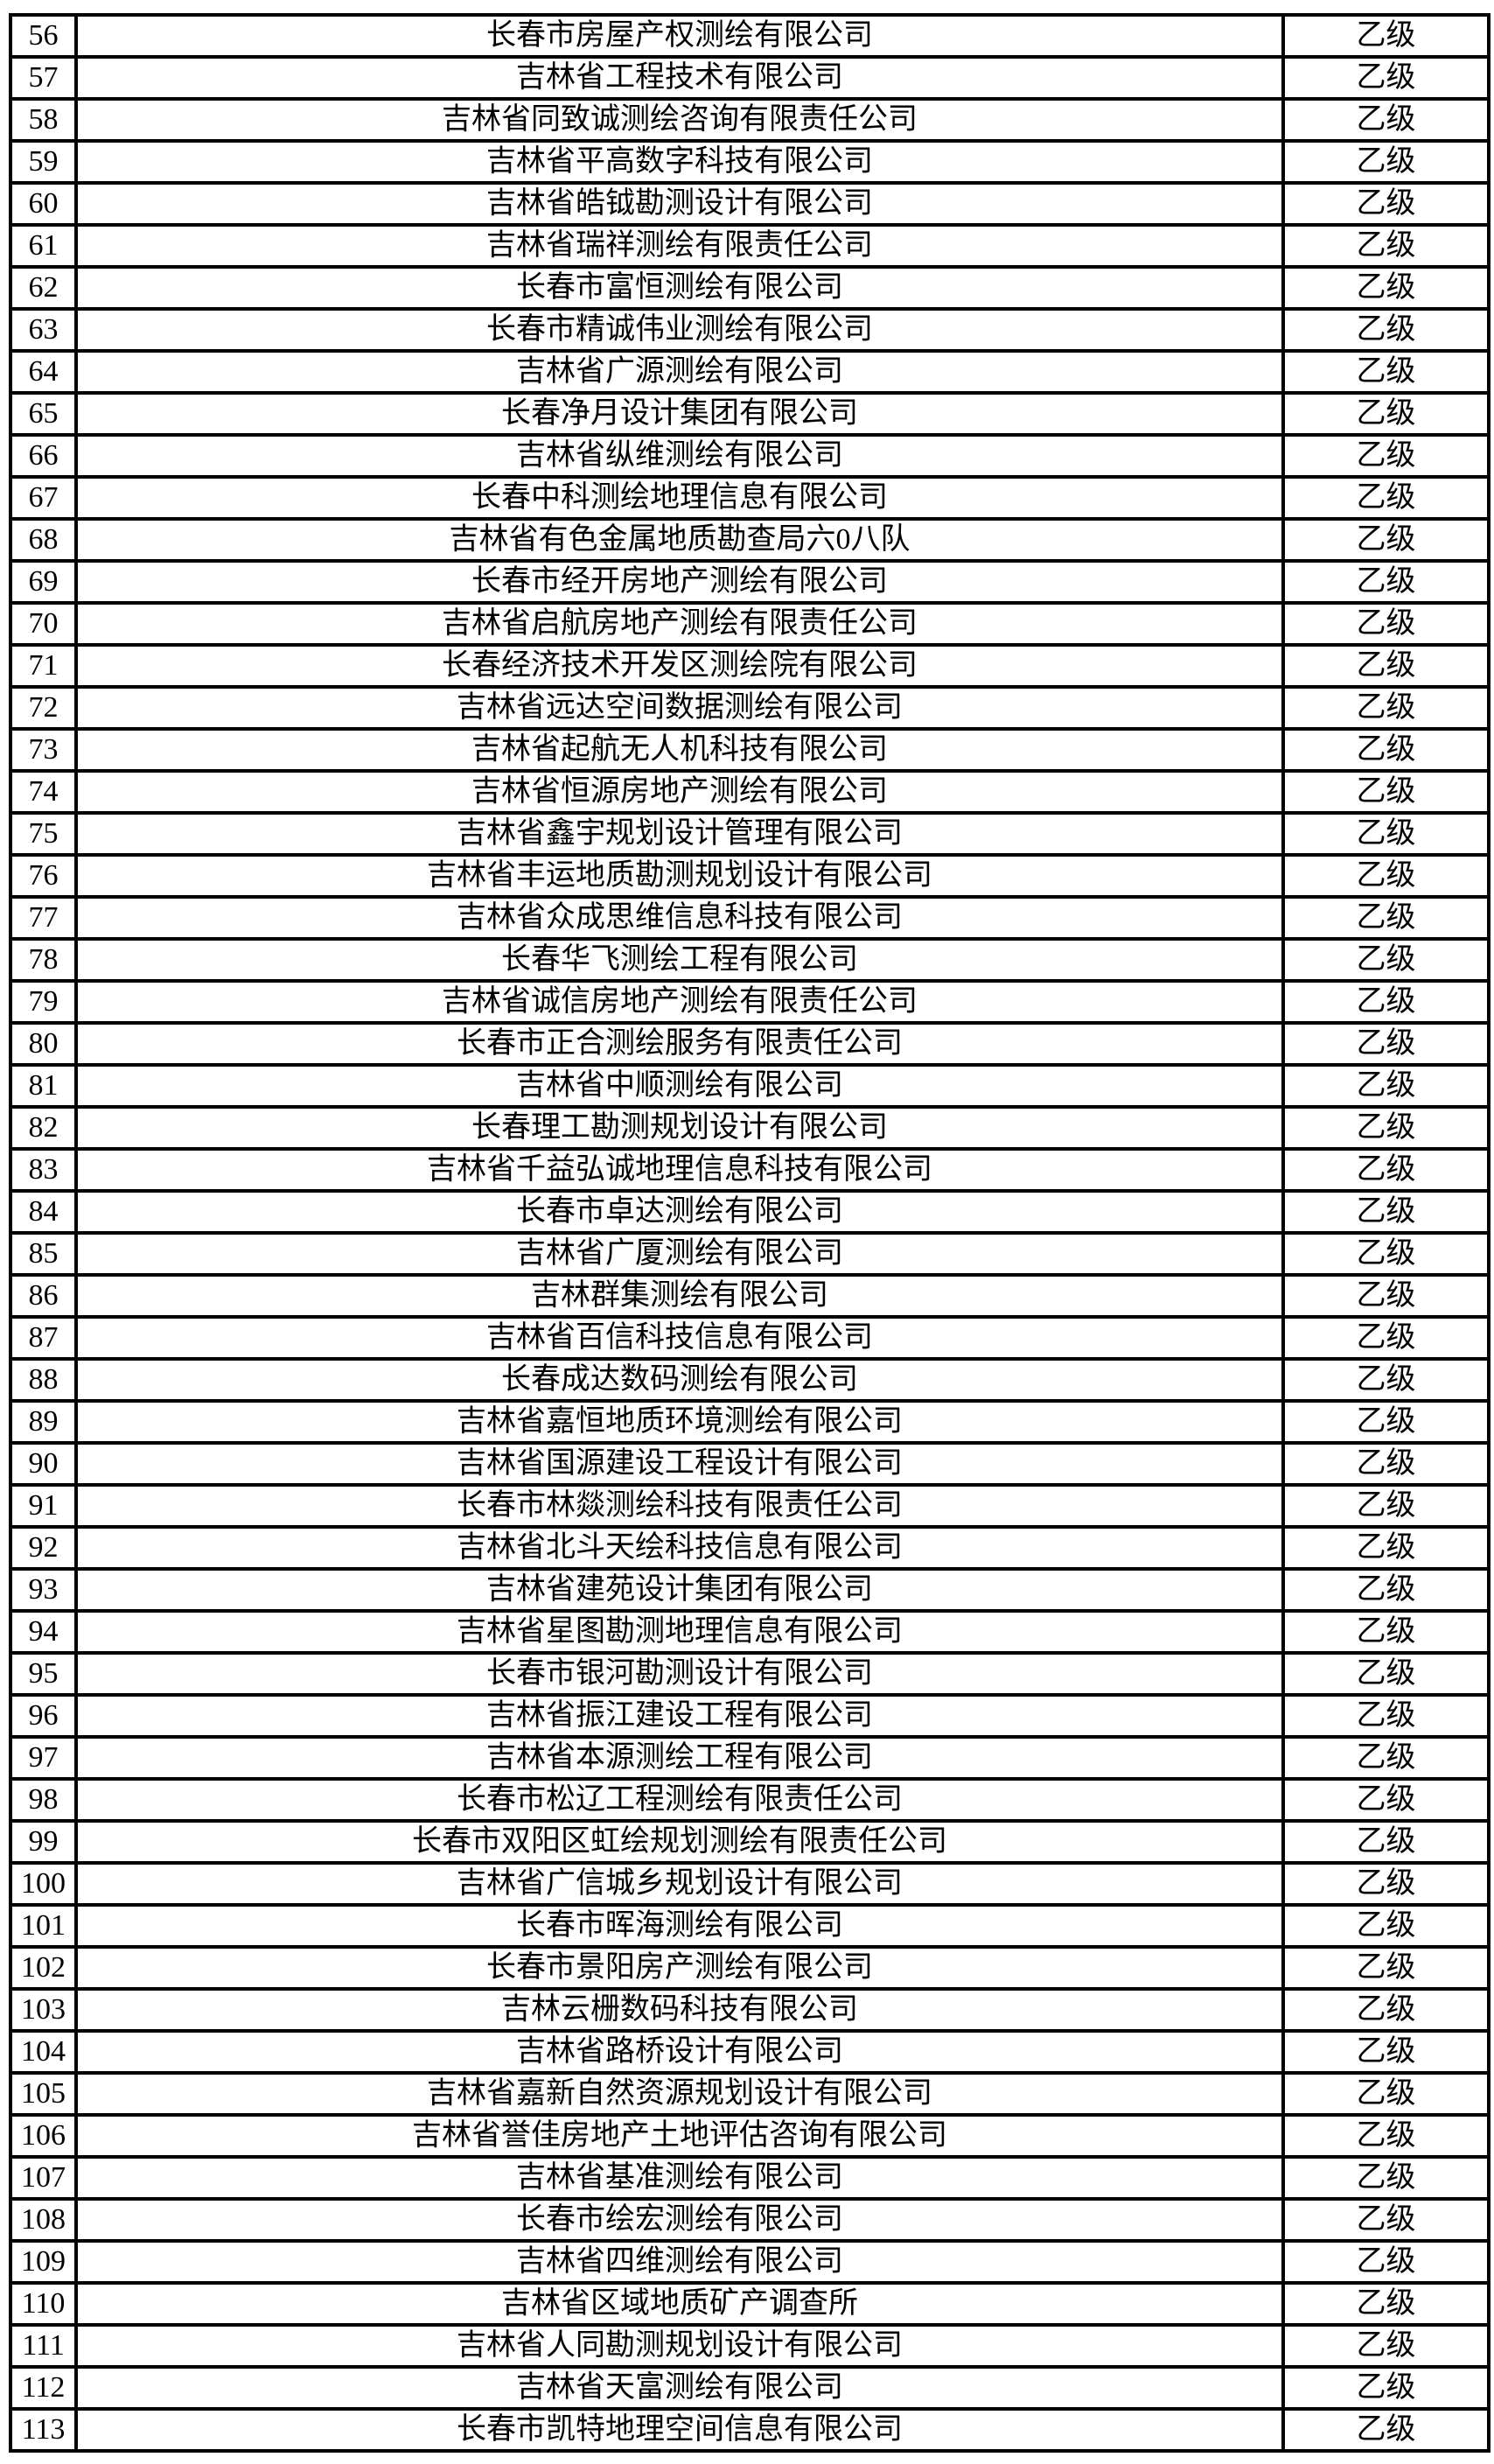  What do you see at coordinates (679, 456) in the screenshot?
I see `company-name-cell: 吉林省纵维测绘有限公司` at bounding box center [679, 456].